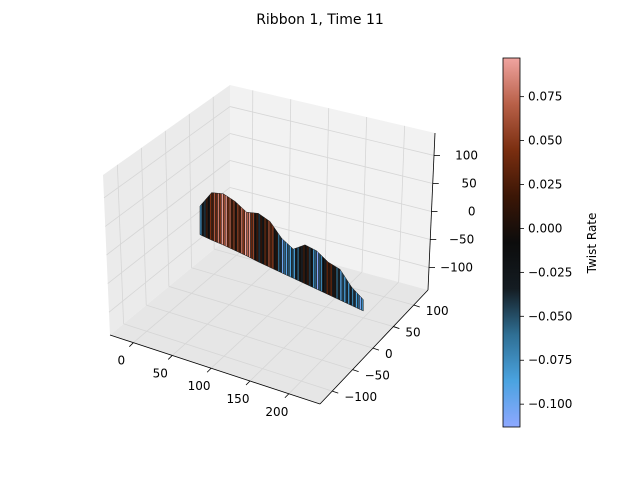 This screenshot has height=480, width=640. What do you see at coordinates (456, 268) in the screenshot?
I see `z-tick-label: −100` at bounding box center [456, 268].